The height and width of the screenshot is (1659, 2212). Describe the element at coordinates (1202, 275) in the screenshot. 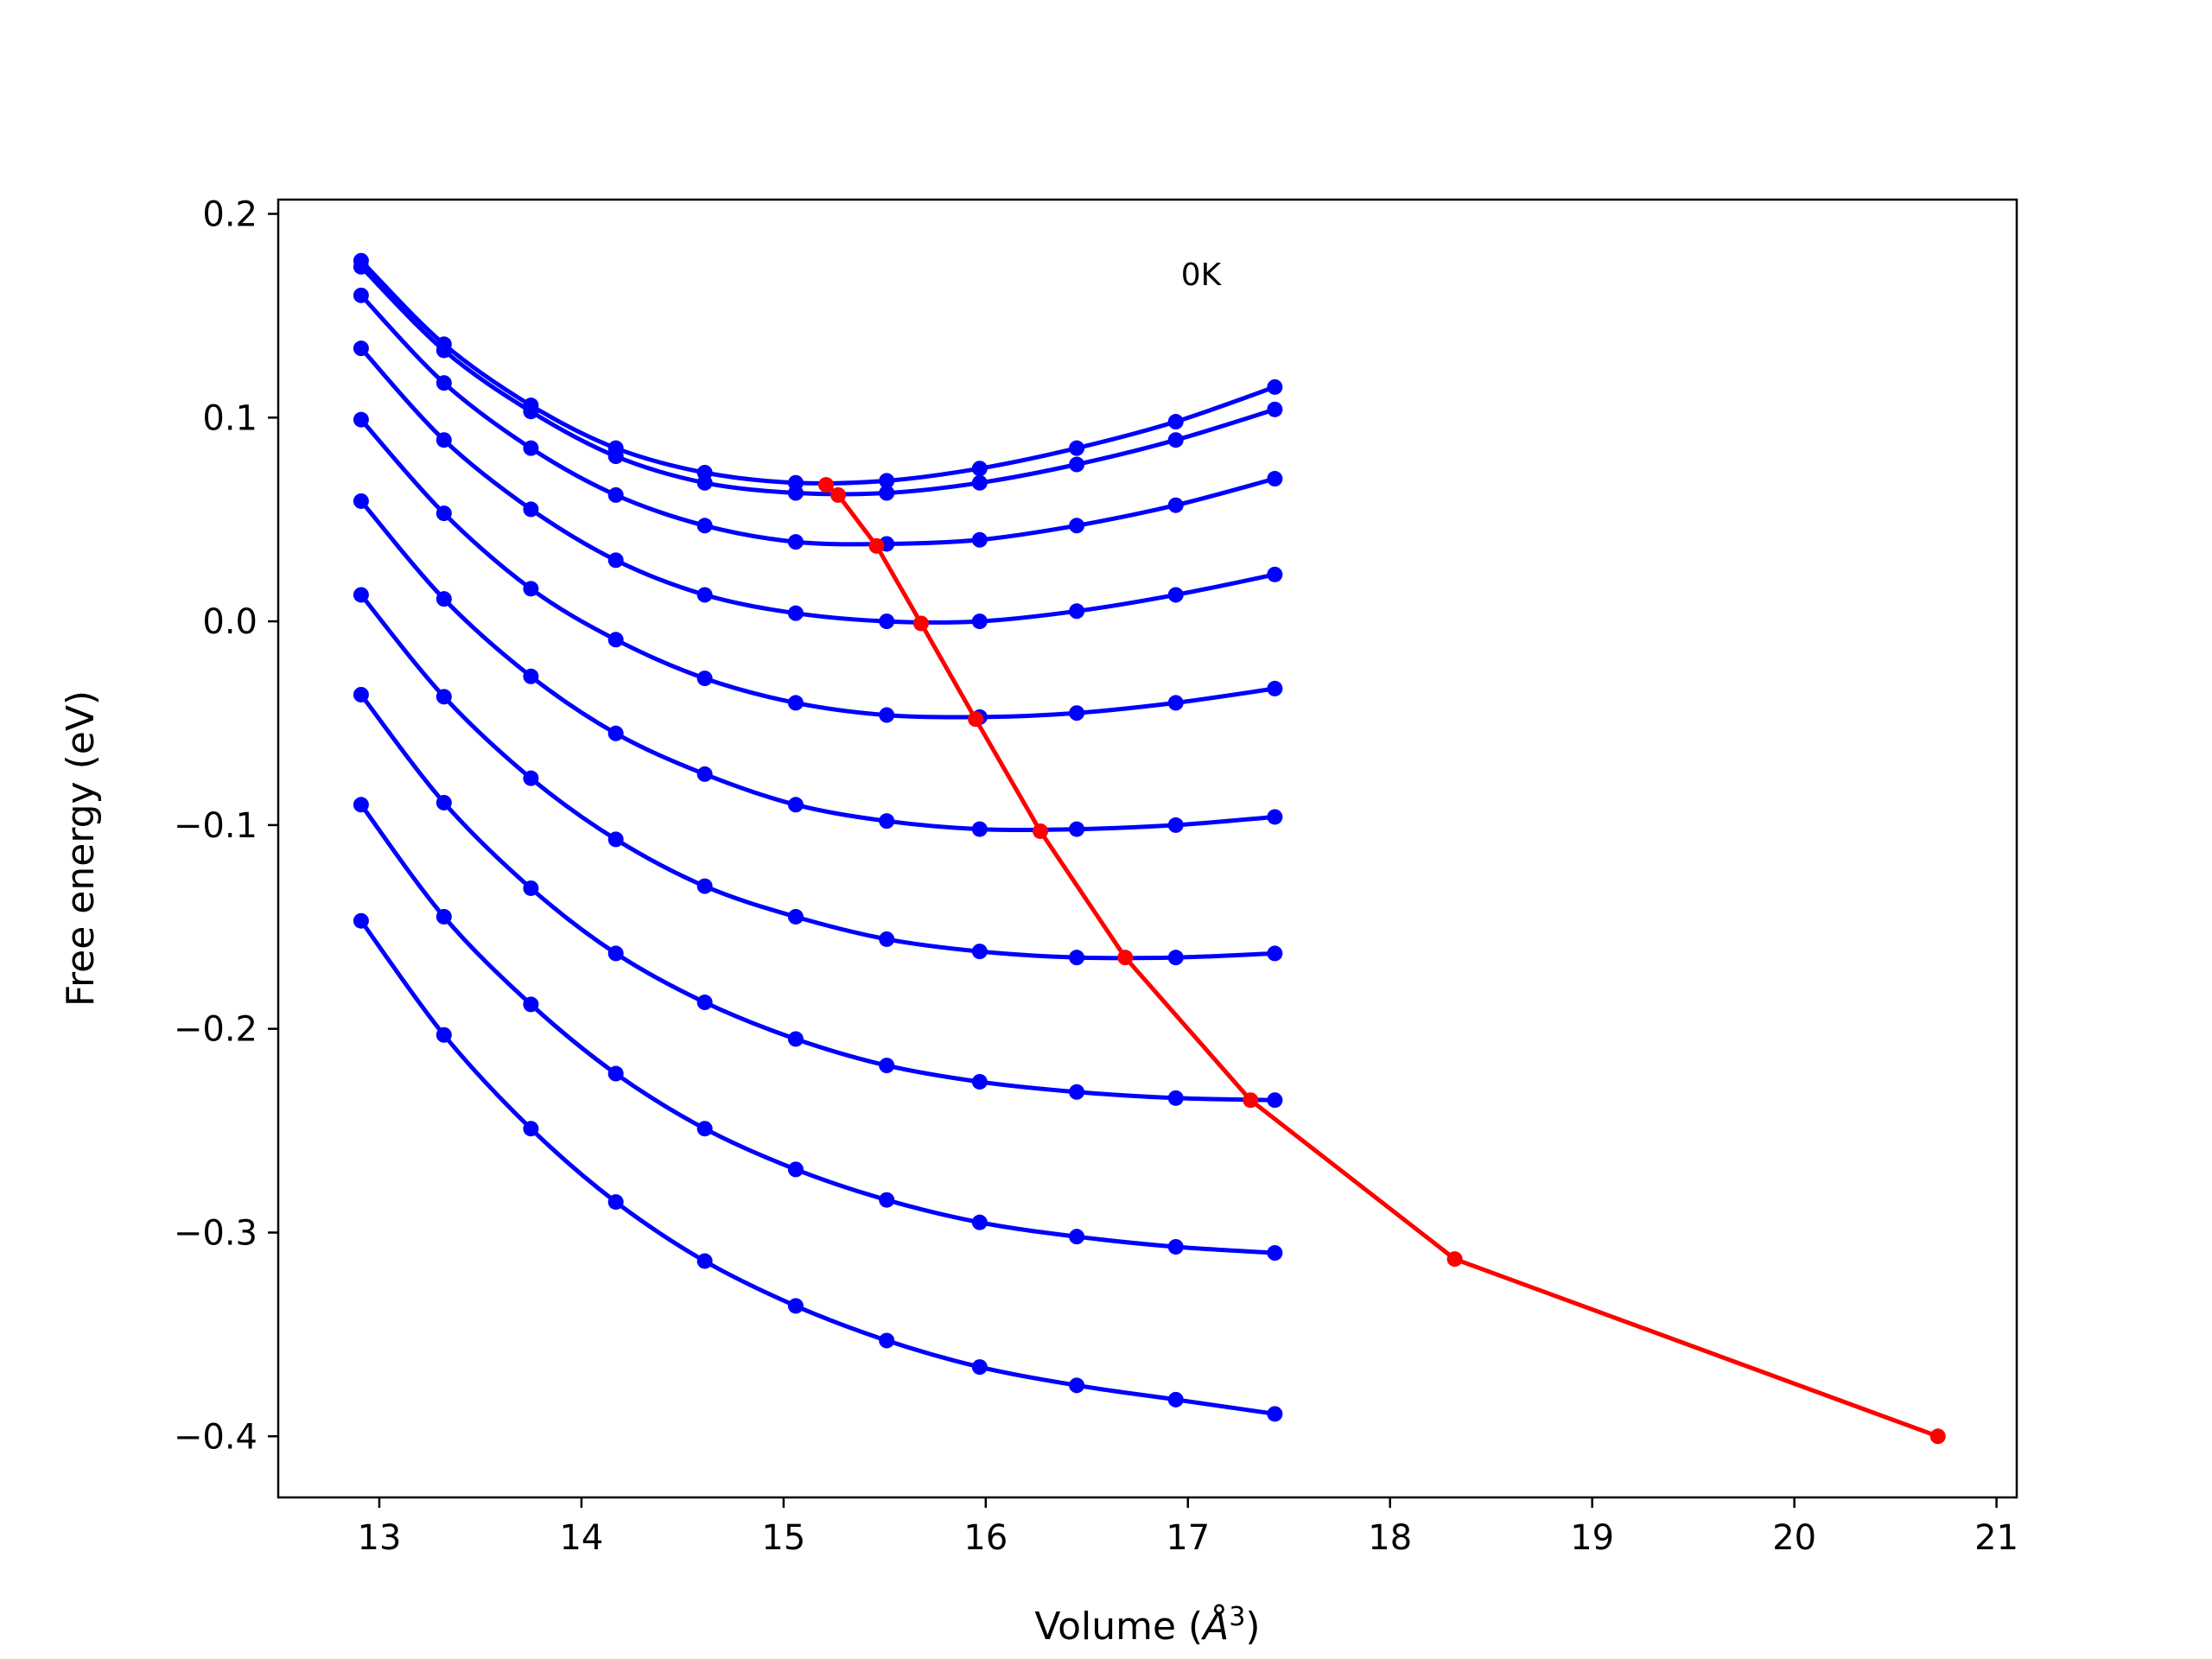

I see `annotation-0K: 0K` at that location.